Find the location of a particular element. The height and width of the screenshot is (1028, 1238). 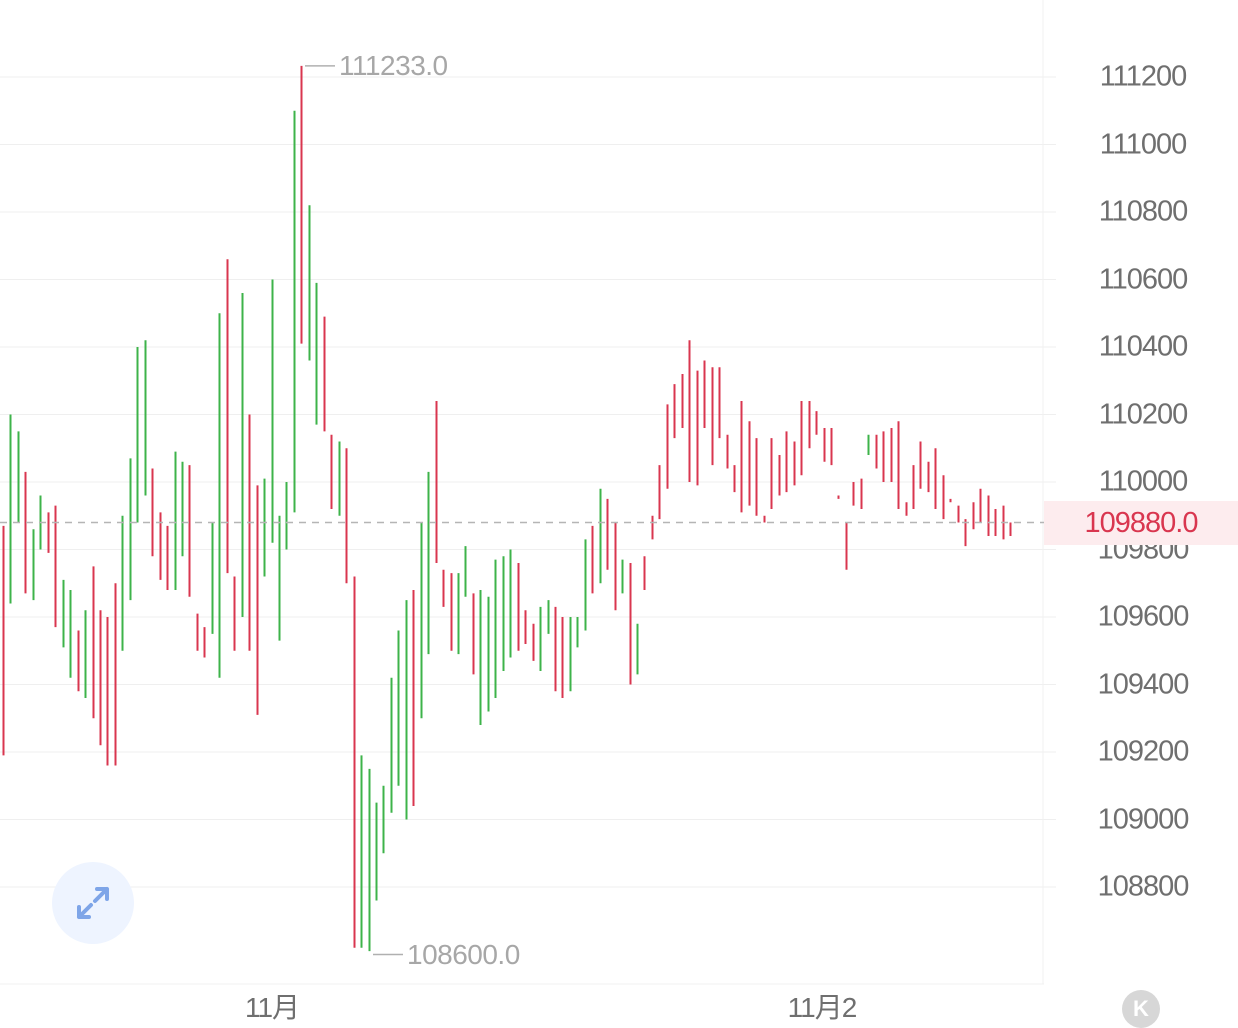

k-line-button: K is located at coordinates (1141, 1009).